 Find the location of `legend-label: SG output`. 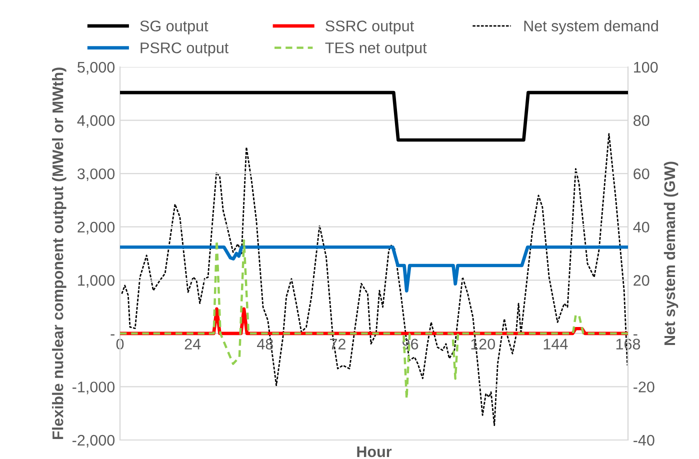

legend-label: SG output is located at coordinates (174, 27).